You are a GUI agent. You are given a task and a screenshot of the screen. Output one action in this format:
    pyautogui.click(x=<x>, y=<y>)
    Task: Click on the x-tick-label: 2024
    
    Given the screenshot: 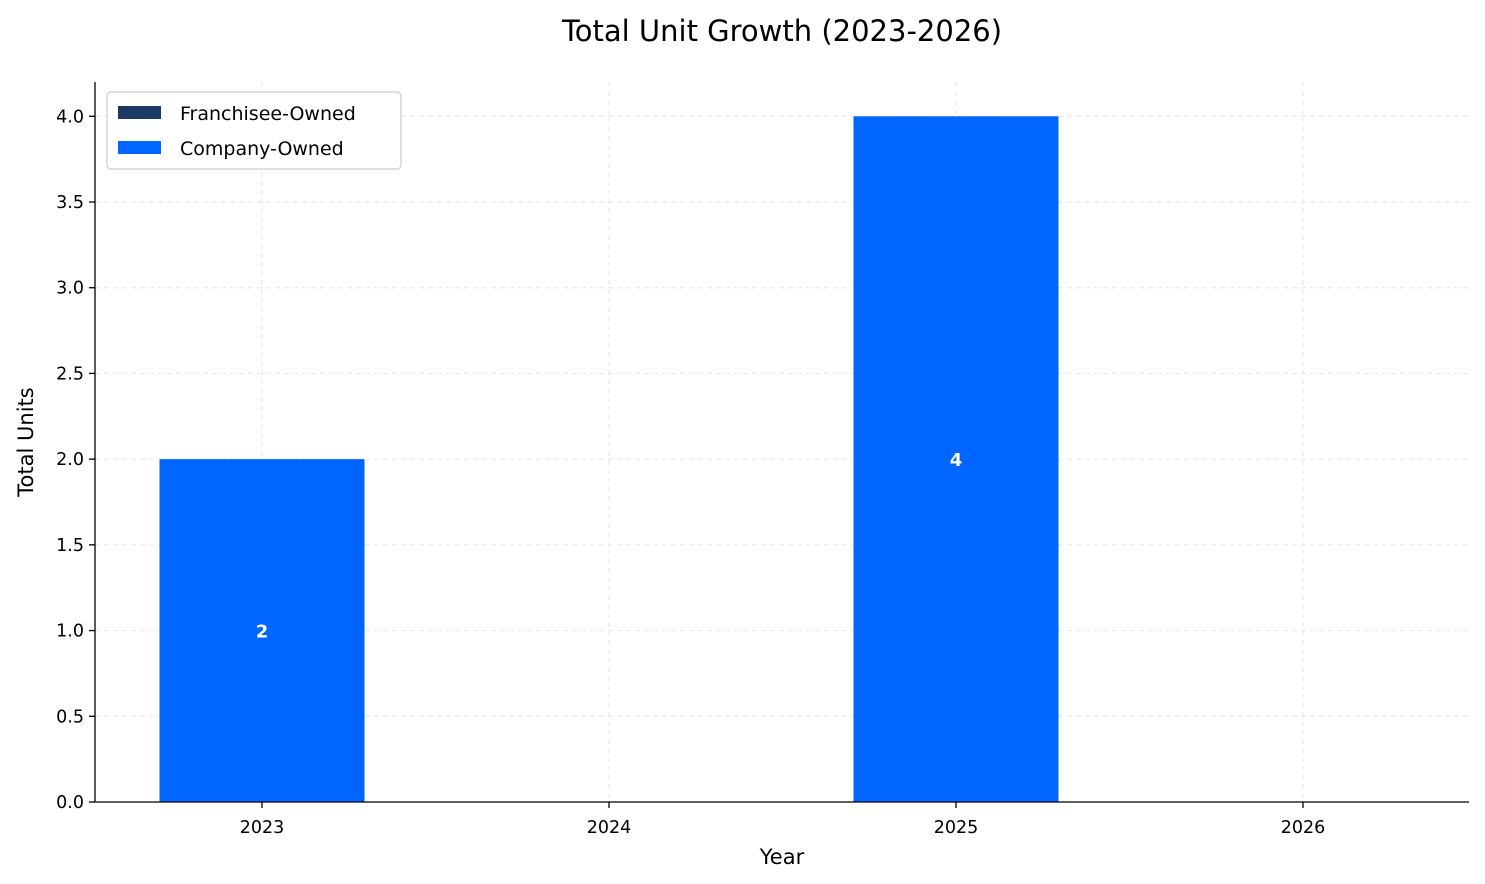 What is the action you would take?
    pyautogui.click(x=609, y=828)
    